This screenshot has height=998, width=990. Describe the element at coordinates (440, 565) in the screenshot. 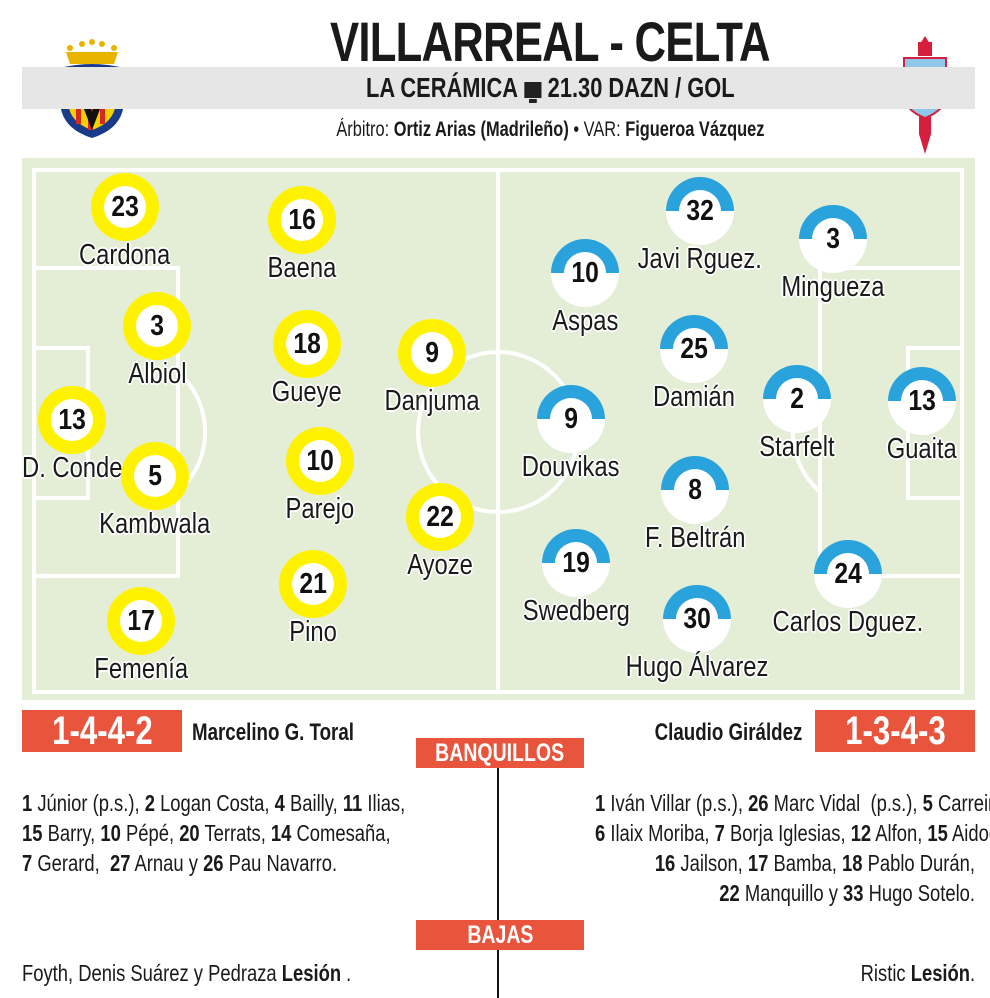

I see `player-name: Ayoze` at that location.